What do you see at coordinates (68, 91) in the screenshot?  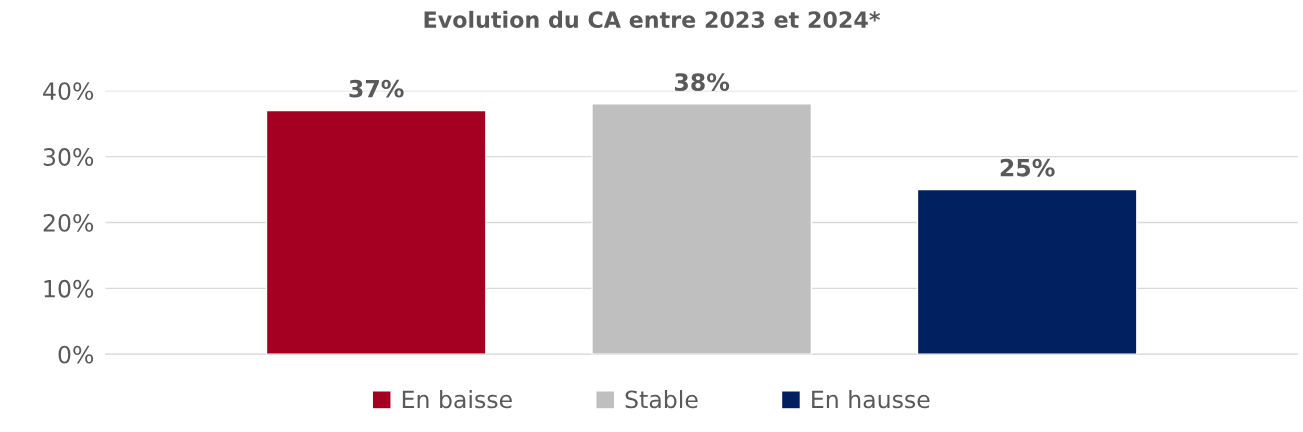 I see `y-tick-label: 40%` at bounding box center [68, 91].